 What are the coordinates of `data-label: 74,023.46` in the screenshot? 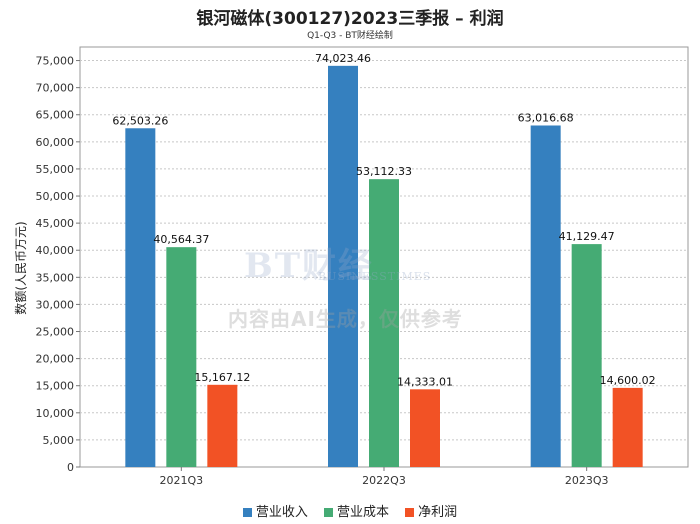 It's located at (343, 58).